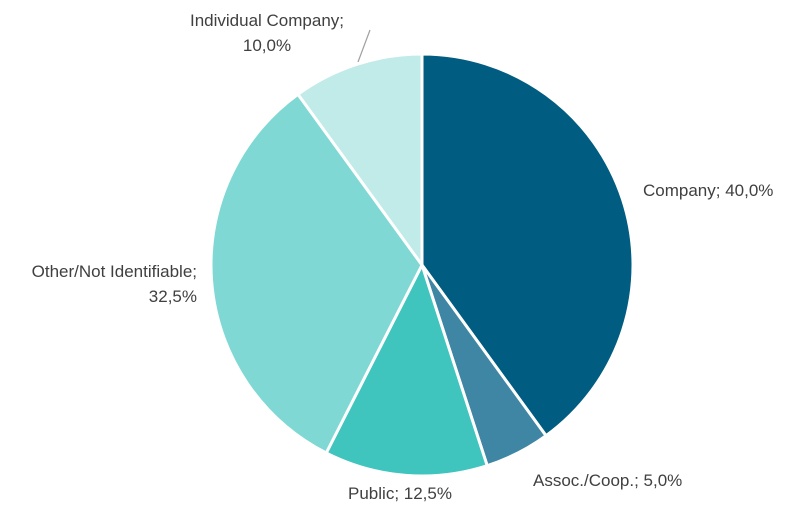 This screenshot has height=509, width=810. What do you see at coordinates (267, 33) in the screenshot?
I see `slice-label: Individual Company; 10,0%` at bounding box center [267, 33].